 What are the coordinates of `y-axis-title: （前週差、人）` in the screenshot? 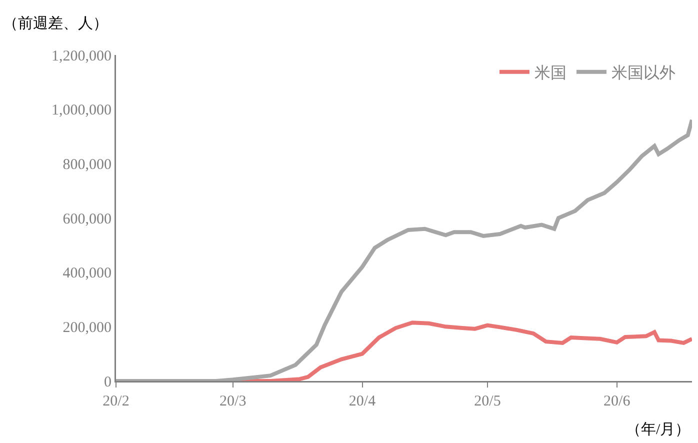 It's located at (55, 23).